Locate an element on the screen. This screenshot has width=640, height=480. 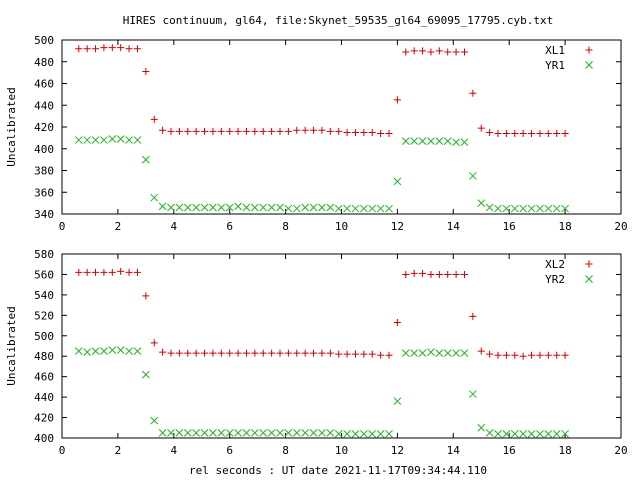
x-tick-label: 4 is located at coordinates (173, 450).